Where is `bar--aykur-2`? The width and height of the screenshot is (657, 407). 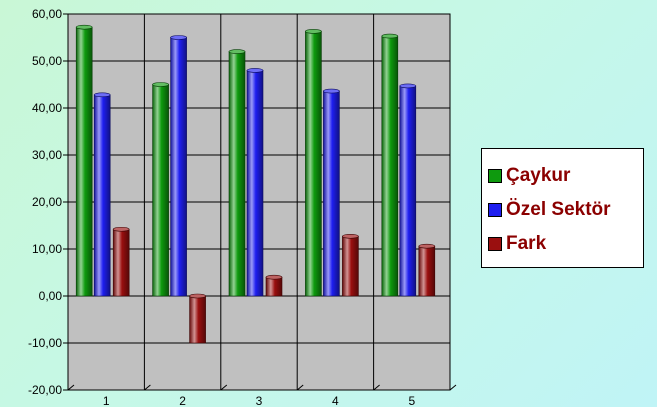 bar--aykur-2 is located at coordinates (160, 190).